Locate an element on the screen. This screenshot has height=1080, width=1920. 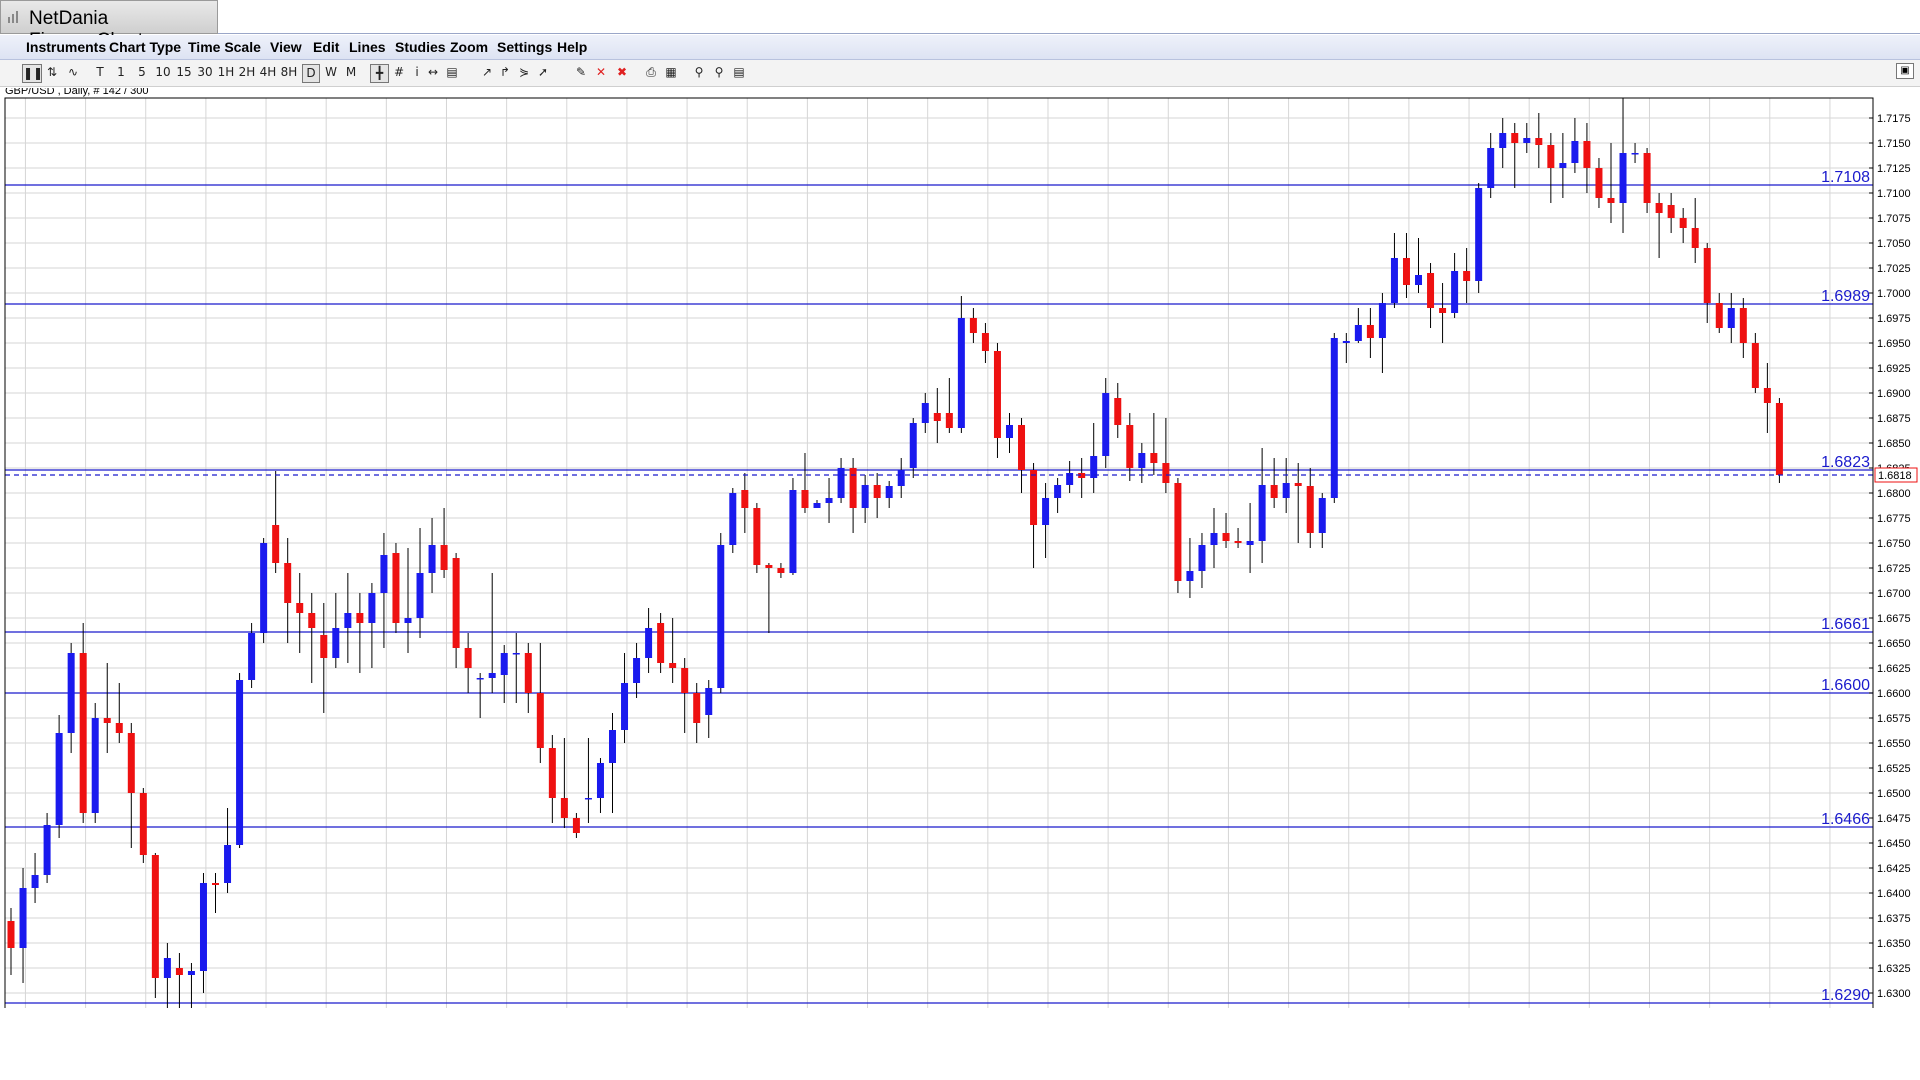
arrow-draw-icon: ➚ is located at coordinates (543, 72).